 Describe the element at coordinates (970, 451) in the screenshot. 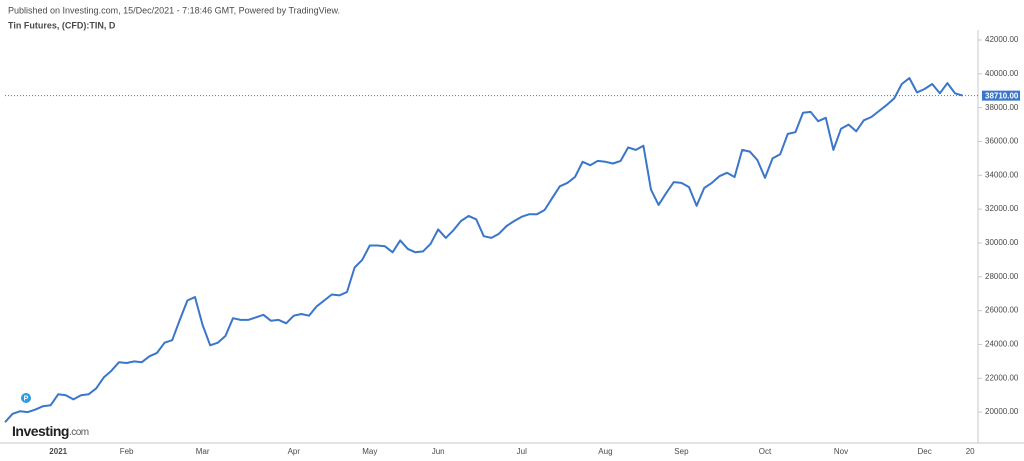

I see `x-tick-label: 20` at that location.